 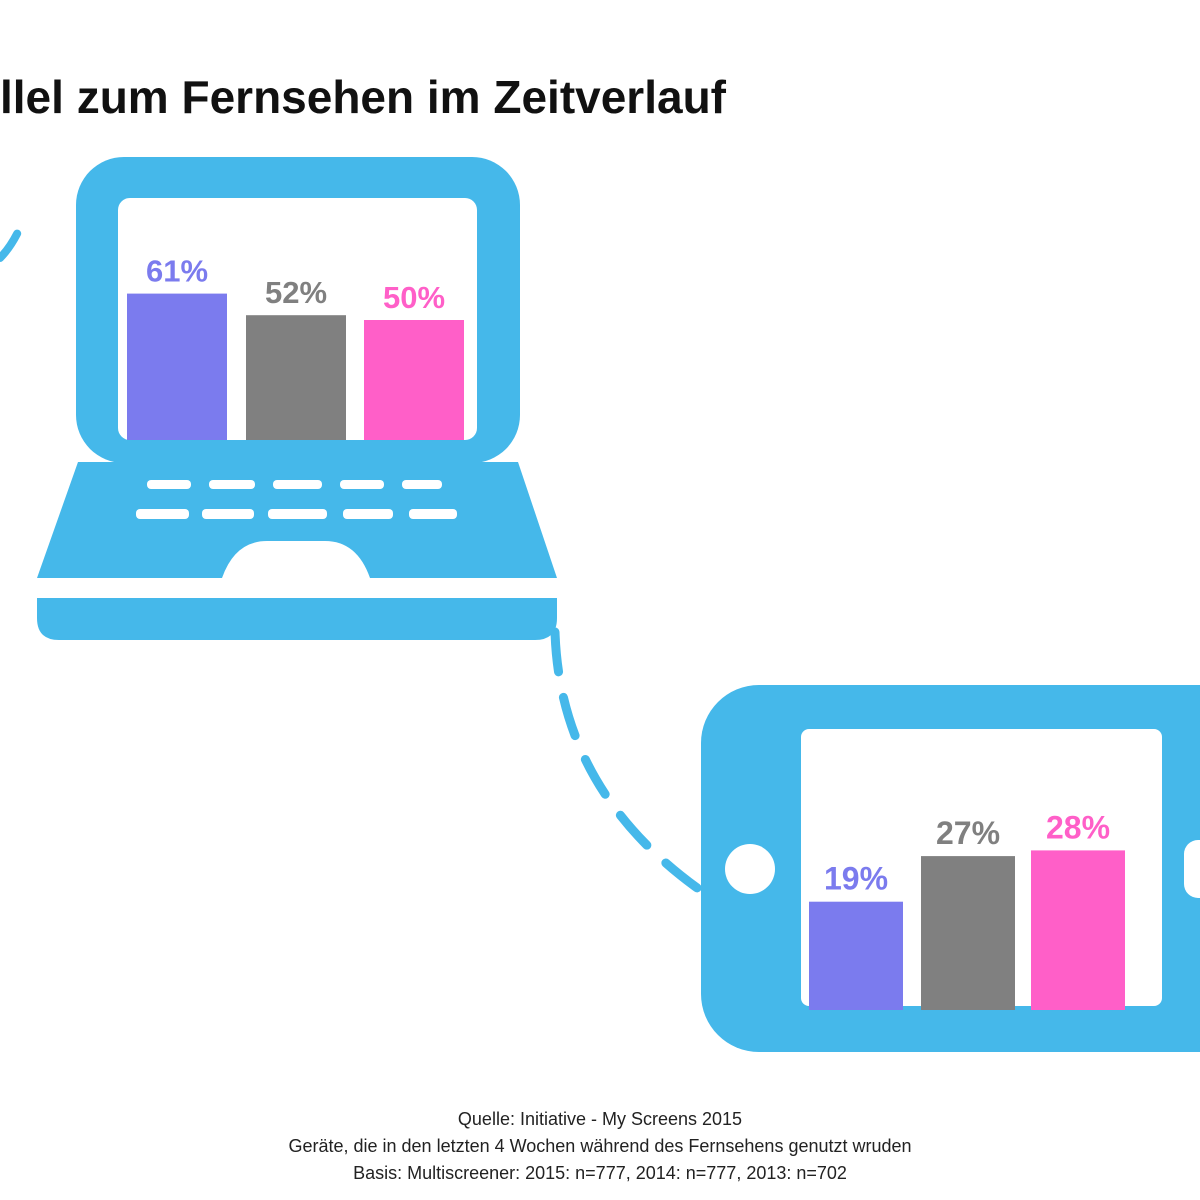 What do you see at coordinates (363, 97) in the screenshot?
I see `page-title: llel zum Fernsehen im Zeitverlauf` at bounding box center [363, 97].